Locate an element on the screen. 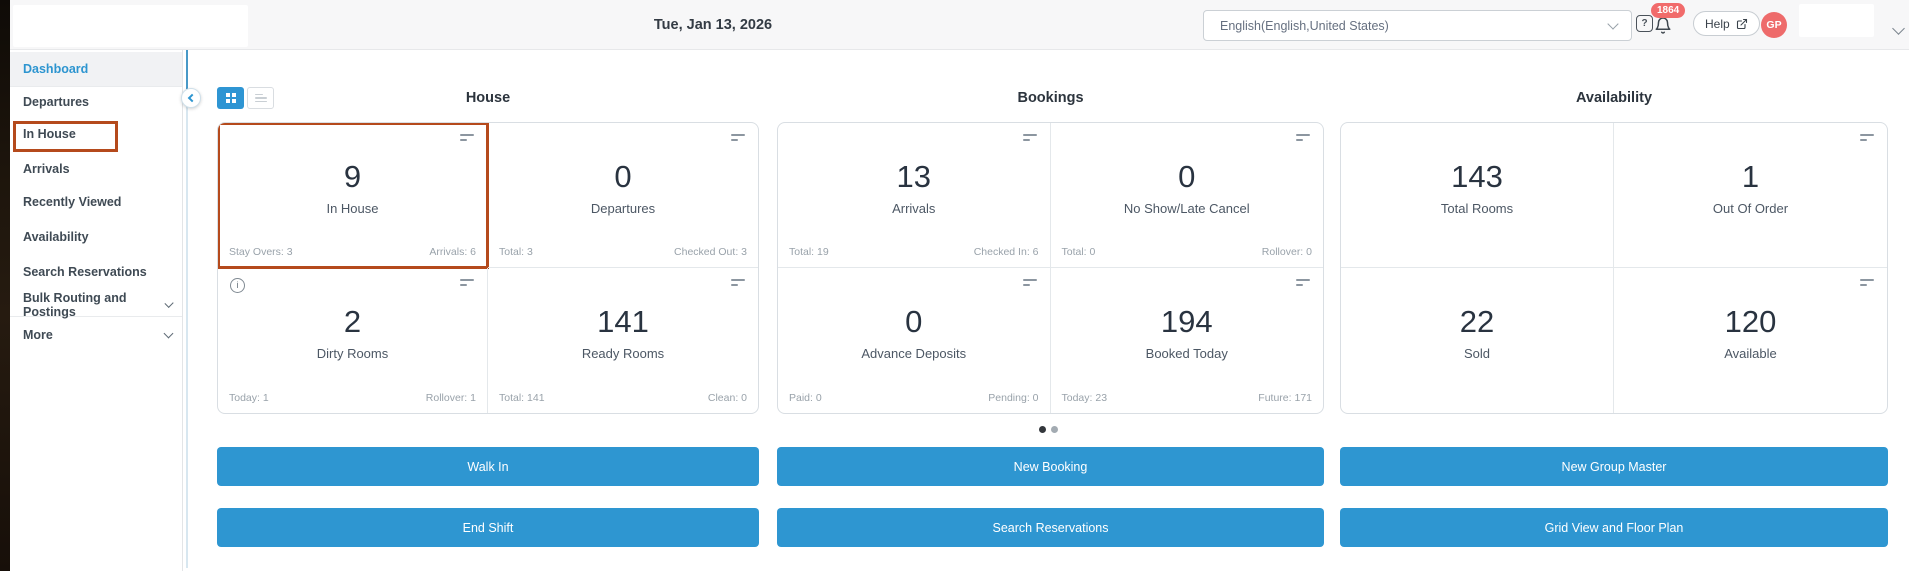  card-dirty-rooms: i 2 Dirty Rooms Today: 1 Rollover: 1 is located at coordinates (353, 340).